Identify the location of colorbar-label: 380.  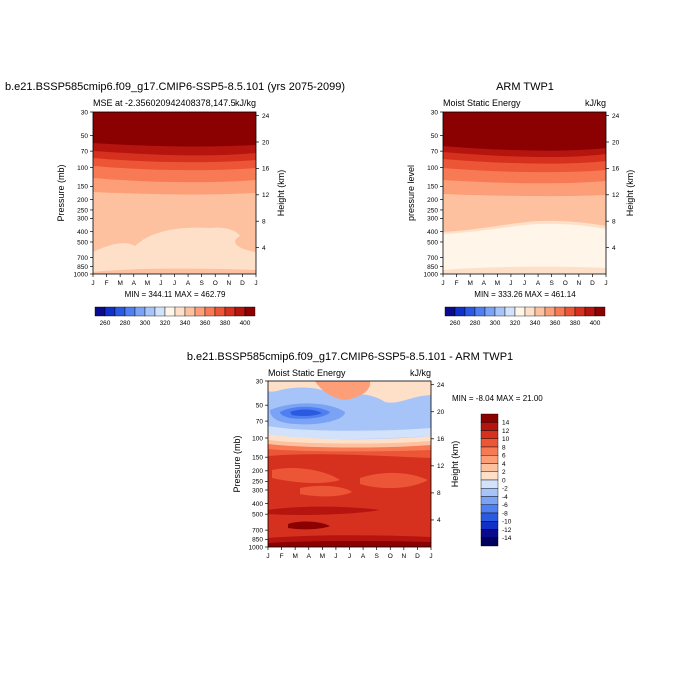
(575, 323).